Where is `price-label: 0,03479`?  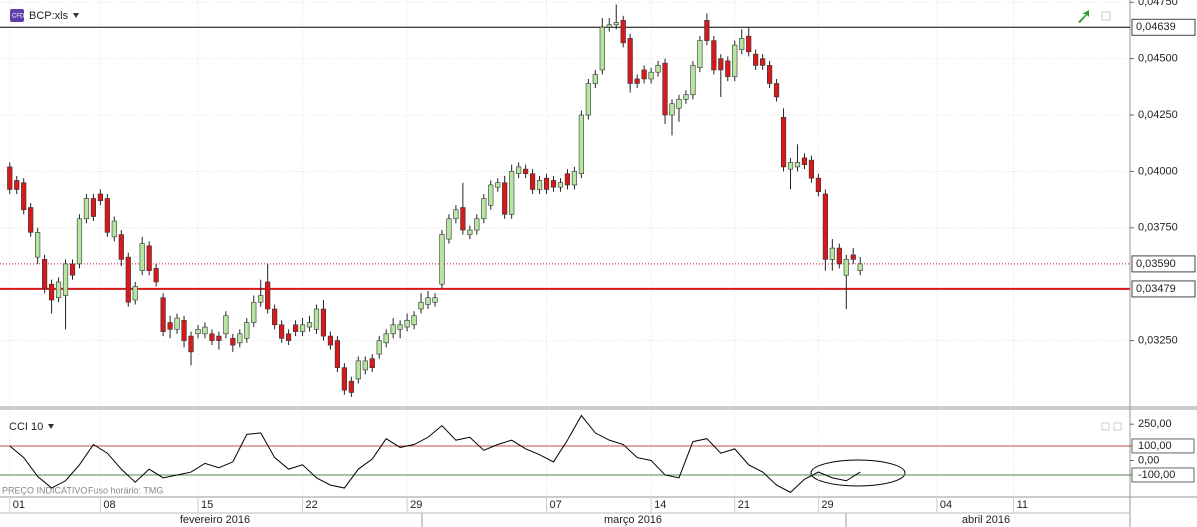
price-label: 0,03479 is located at coordinates (1156, 289).